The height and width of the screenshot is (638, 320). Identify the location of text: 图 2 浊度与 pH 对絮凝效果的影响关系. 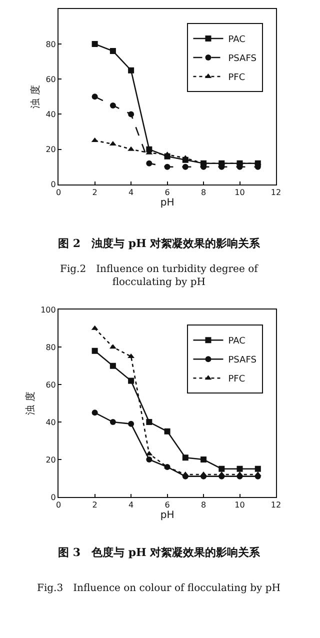
(160, 243).